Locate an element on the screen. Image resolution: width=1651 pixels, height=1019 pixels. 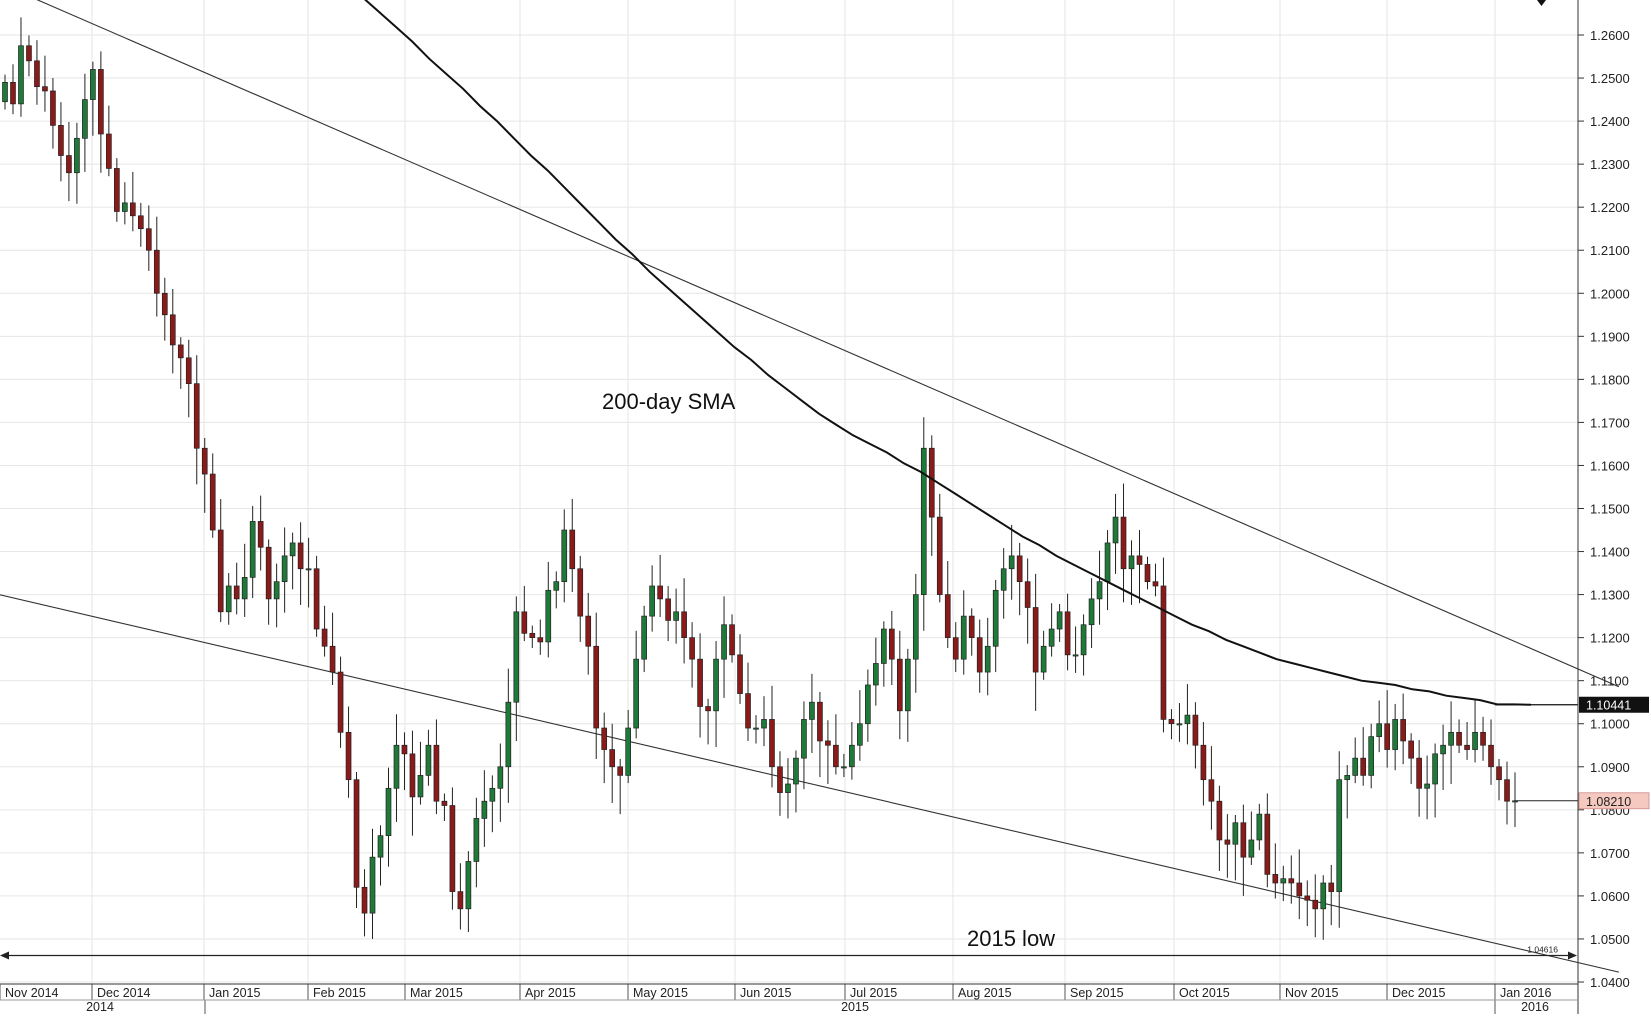
sma-price-tag is located at coordinates (1614, 704).